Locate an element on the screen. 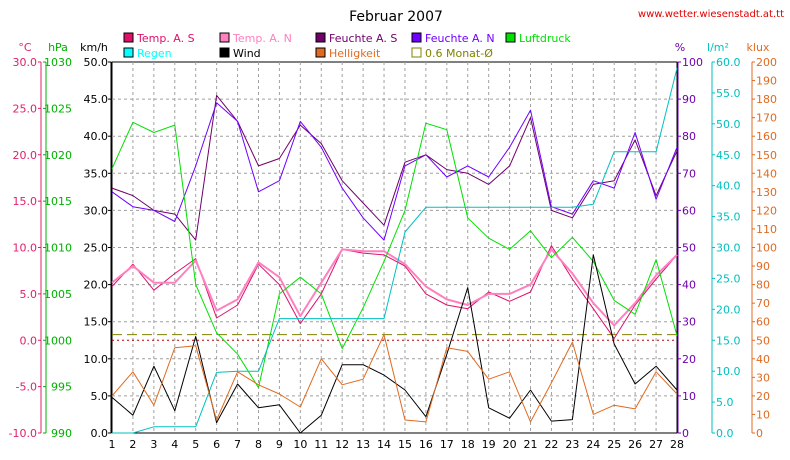 This screenshot has width=790, height=460. legend-label: Wind is located at coordinates (247, 53).